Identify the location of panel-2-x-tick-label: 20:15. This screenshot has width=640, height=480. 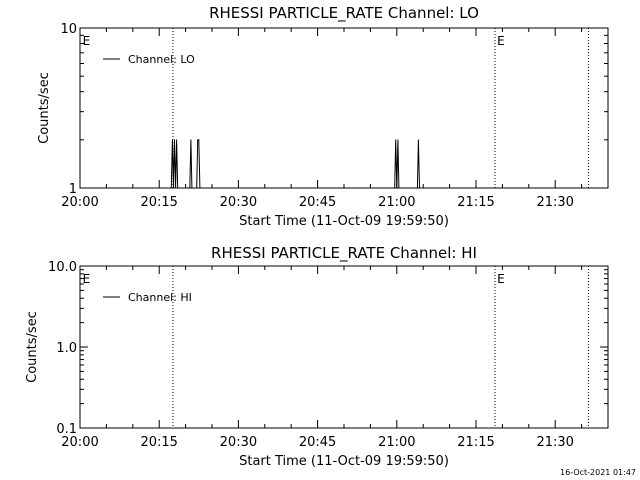
(158, 442).